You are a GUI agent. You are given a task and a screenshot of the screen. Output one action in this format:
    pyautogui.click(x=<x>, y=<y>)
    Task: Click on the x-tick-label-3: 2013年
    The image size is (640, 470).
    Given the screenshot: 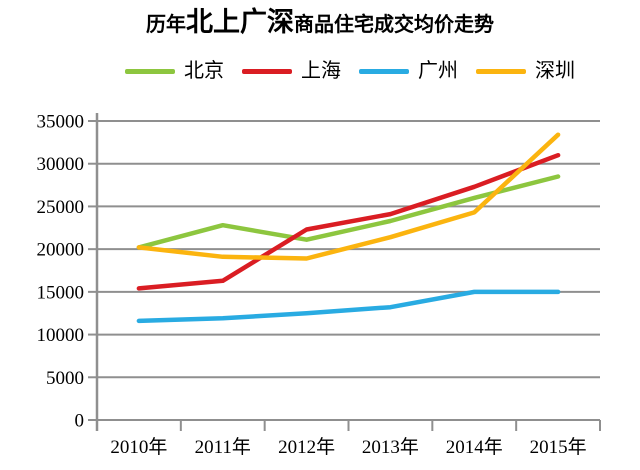 What is the action you would take?
    pyautogui.click(x=390, y=447)
    